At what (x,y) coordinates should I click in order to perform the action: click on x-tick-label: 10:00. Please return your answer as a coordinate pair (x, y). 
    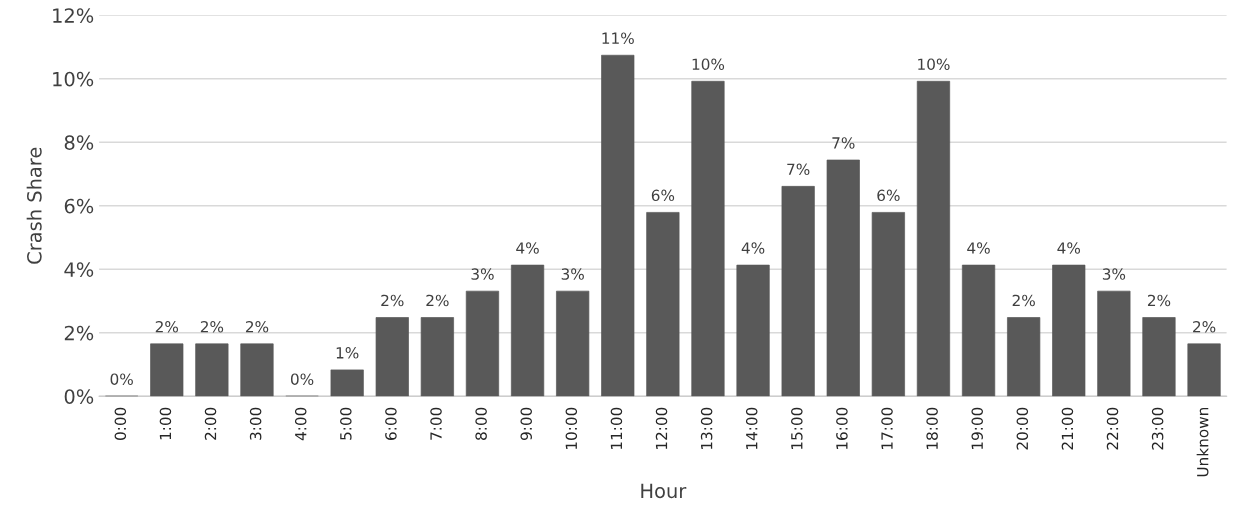
    Looking at the image, I should click on (571, 428).